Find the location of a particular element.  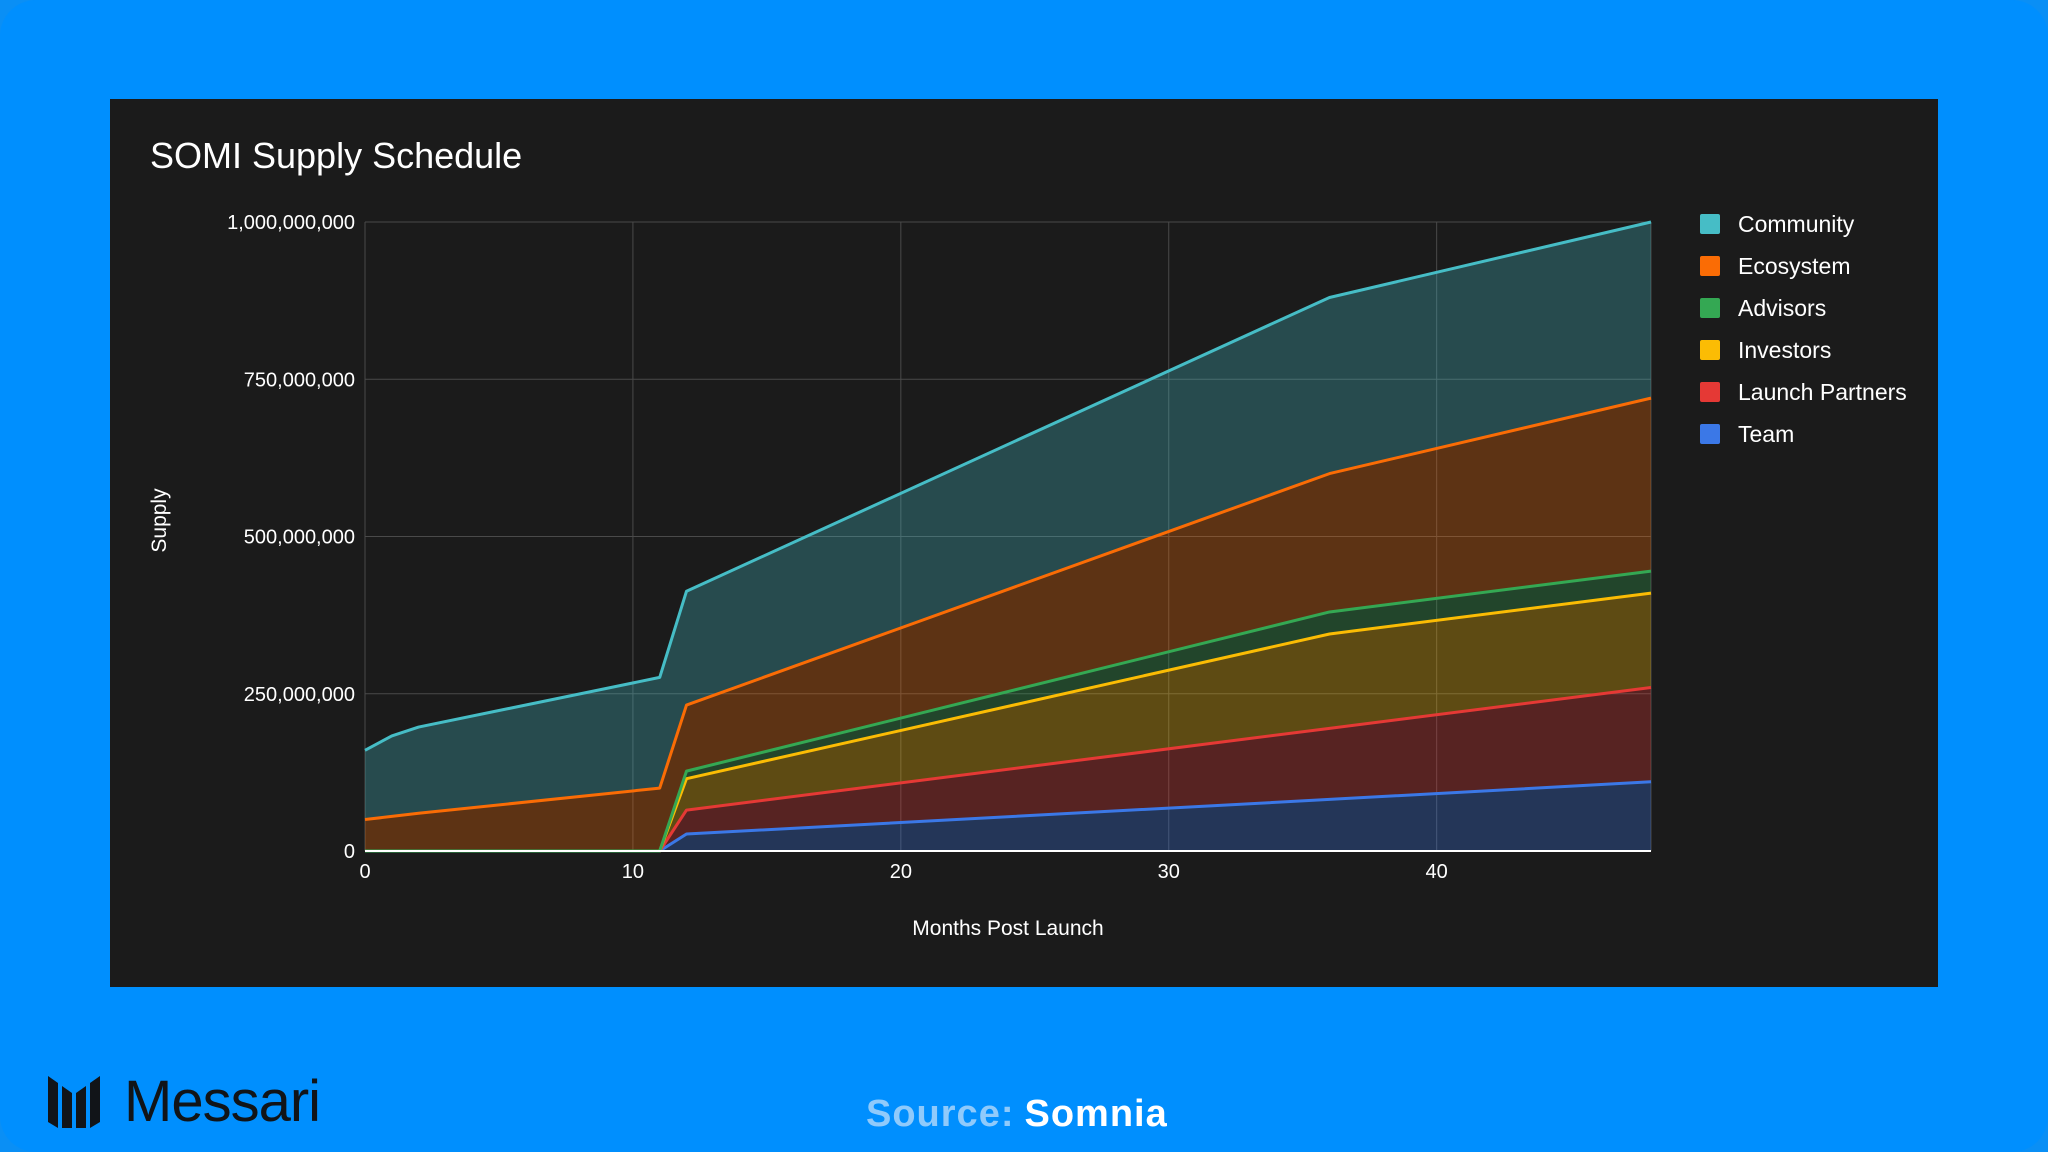

legend-label: Launch Partners is located at coordinates (1822, 391).